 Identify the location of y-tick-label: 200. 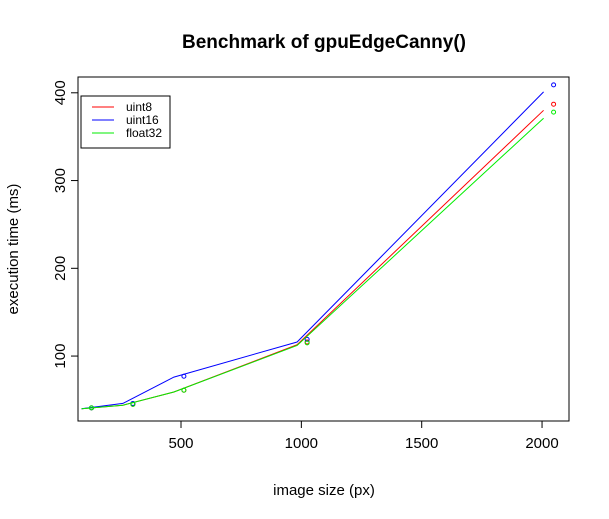
(60, 268).